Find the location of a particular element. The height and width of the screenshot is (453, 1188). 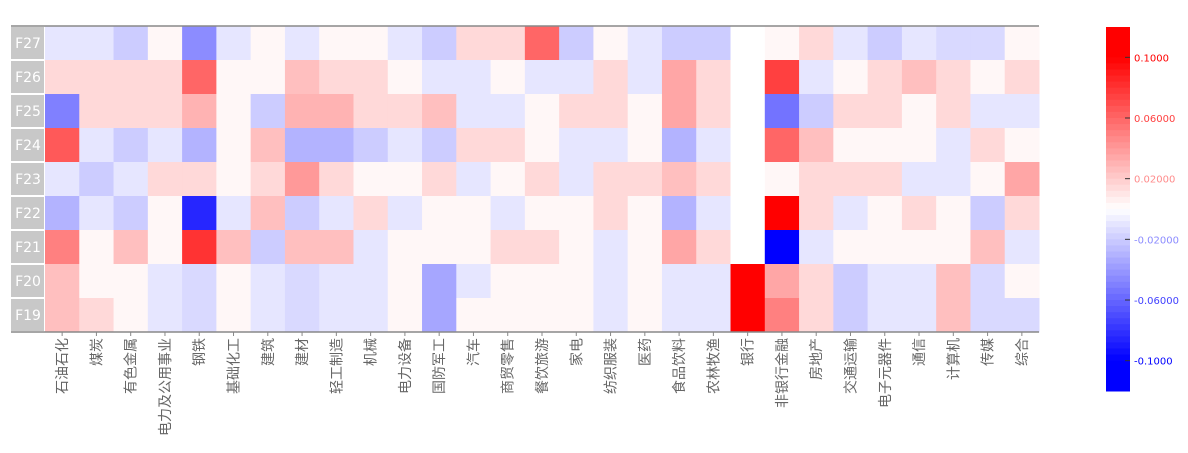

colorbar-tick-label: 0.02000 is located at coordinates (1154, 180).